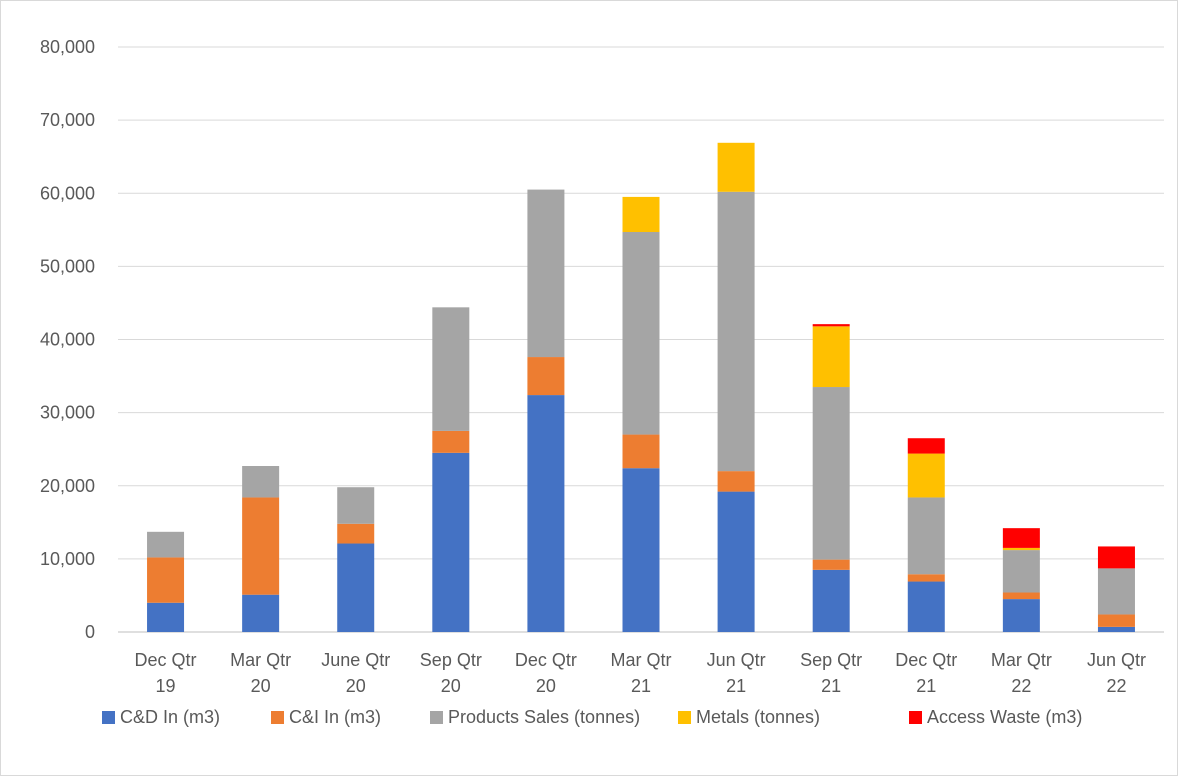  I want to click on x-tick-label: Jun Qtr 21, so click(736, 673).